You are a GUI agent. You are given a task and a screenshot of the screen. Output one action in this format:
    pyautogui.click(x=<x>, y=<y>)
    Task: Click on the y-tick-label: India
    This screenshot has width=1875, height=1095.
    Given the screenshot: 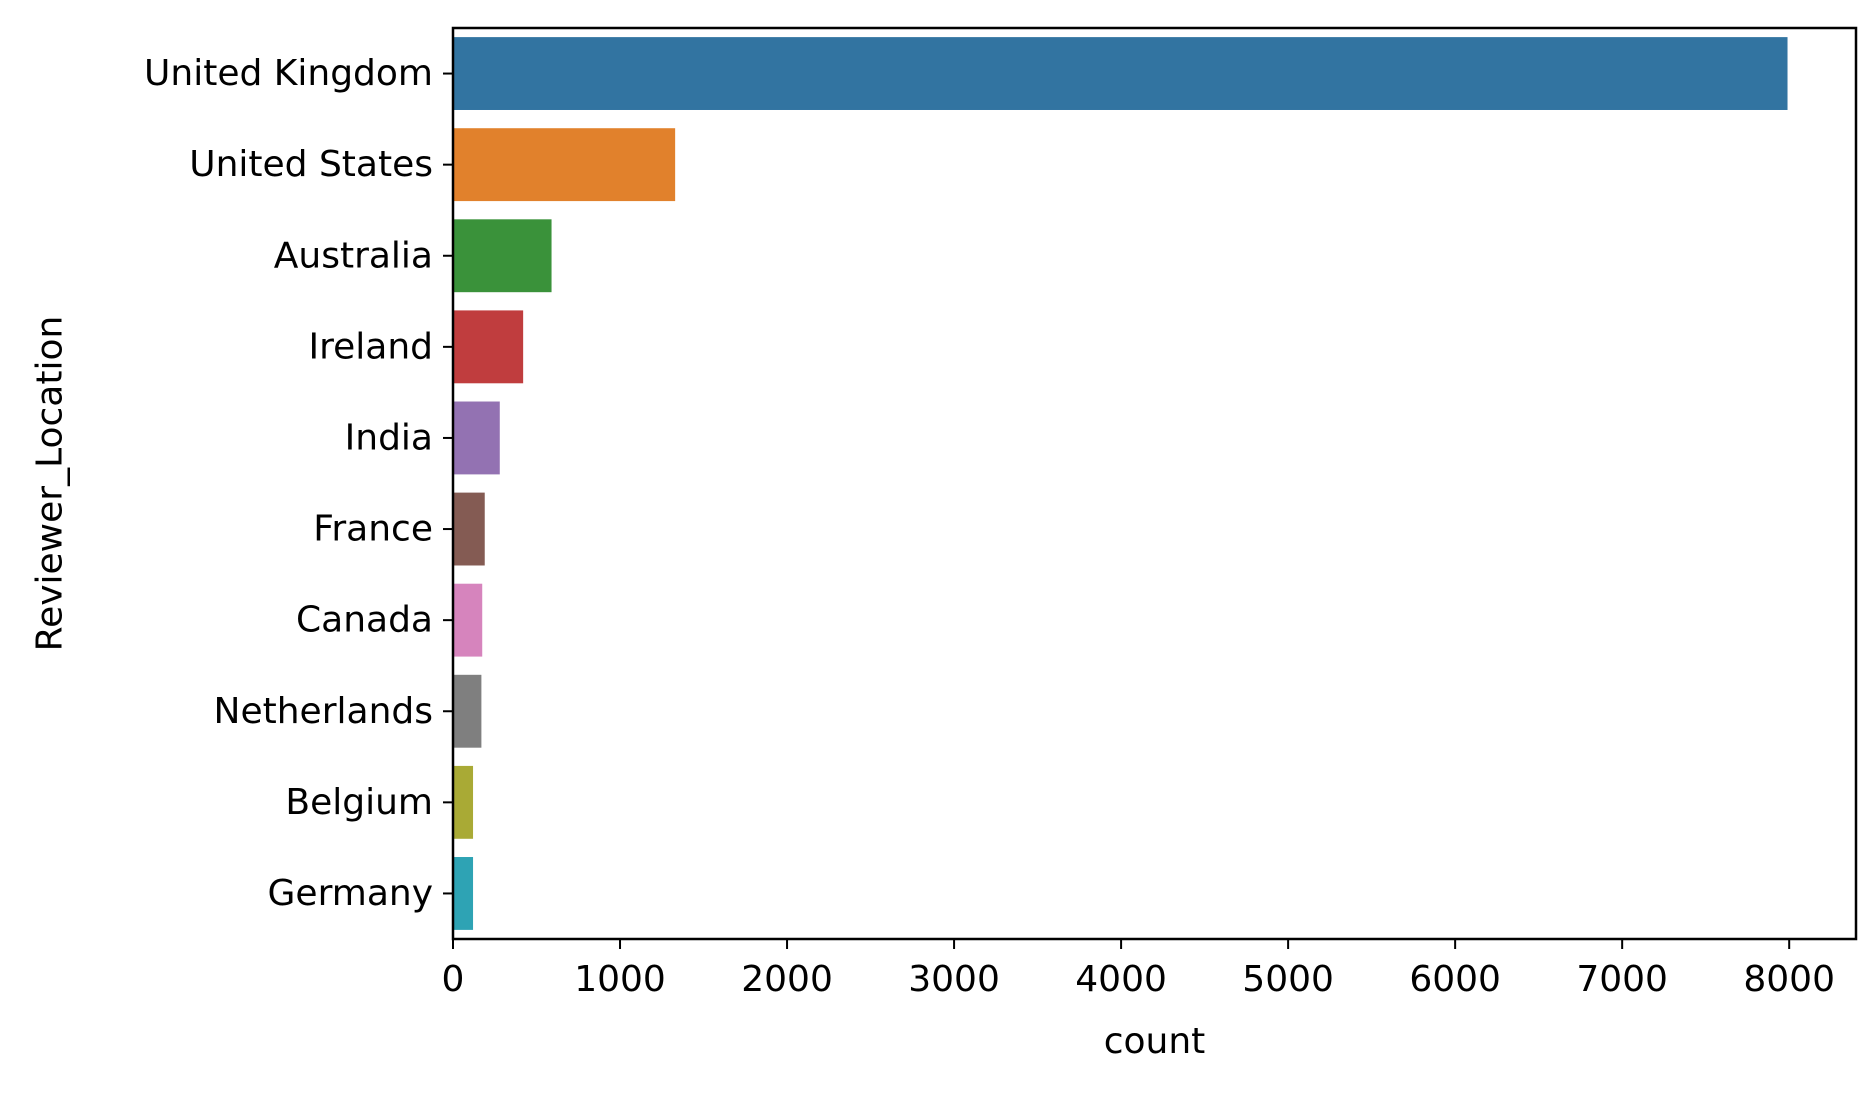 What is the action you would take?
    pyautogui.click(x=389, y=437)
    